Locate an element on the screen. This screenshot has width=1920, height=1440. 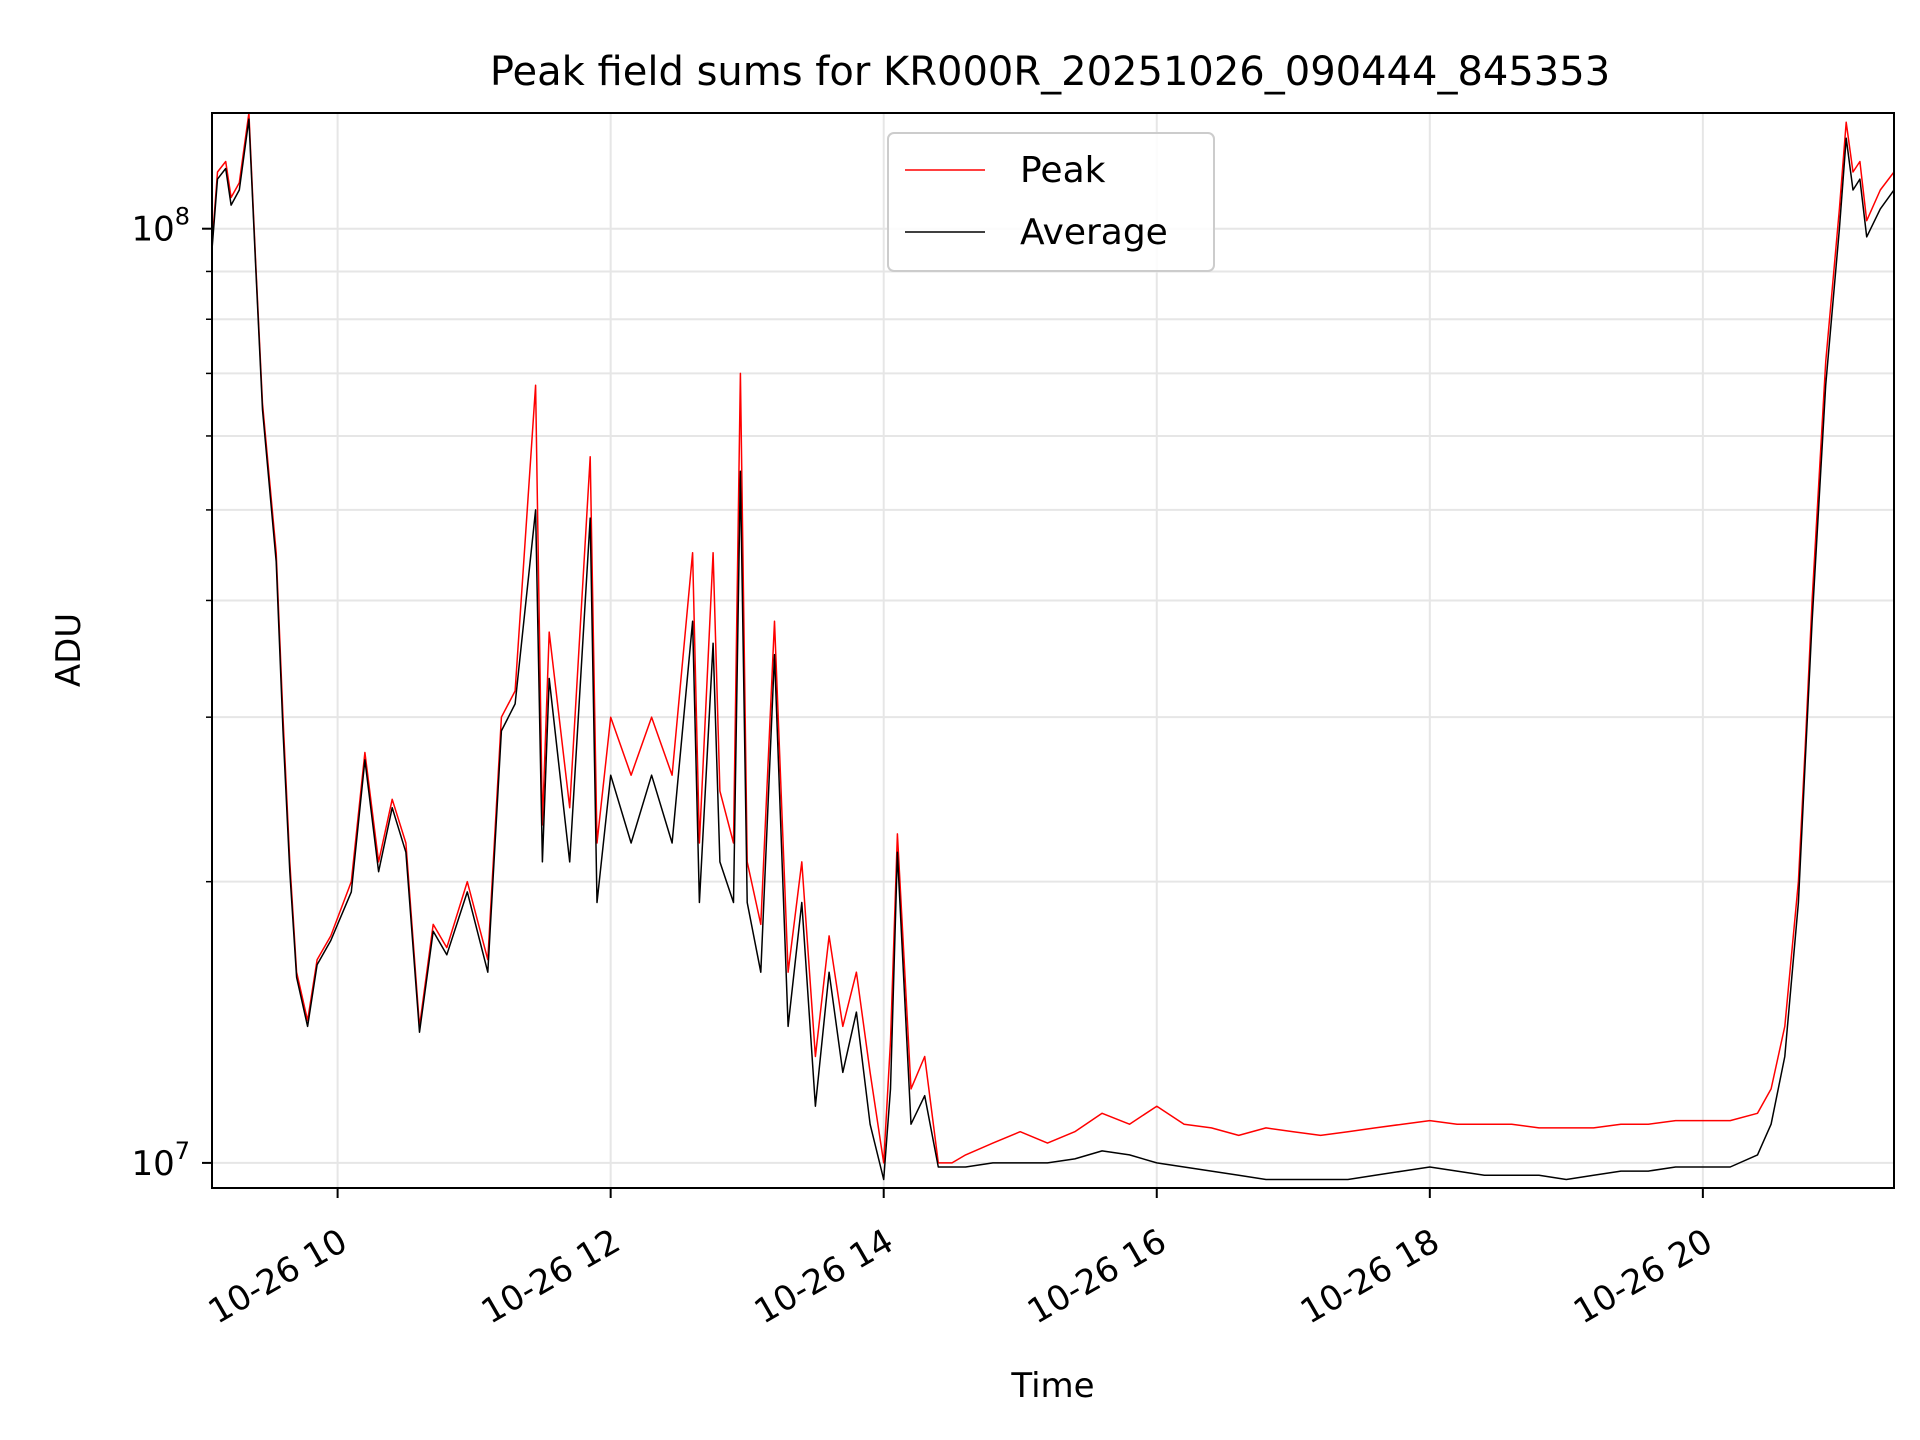
legend-box is located at coordinates (1051, 202).